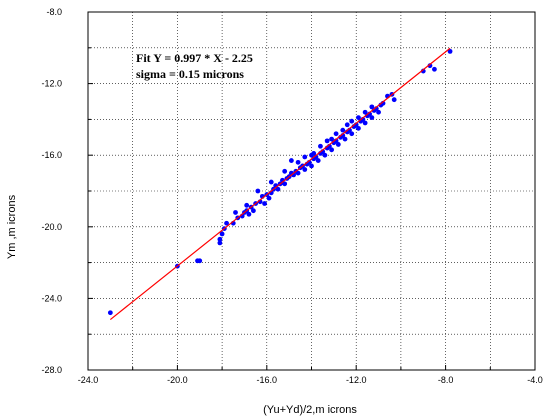 This screenshot has width=550, height=417. What do you see at coordinates (51, 298) in the screenshot?
I see `y-tick-label: -24.0` at bounding box center [51, 298].